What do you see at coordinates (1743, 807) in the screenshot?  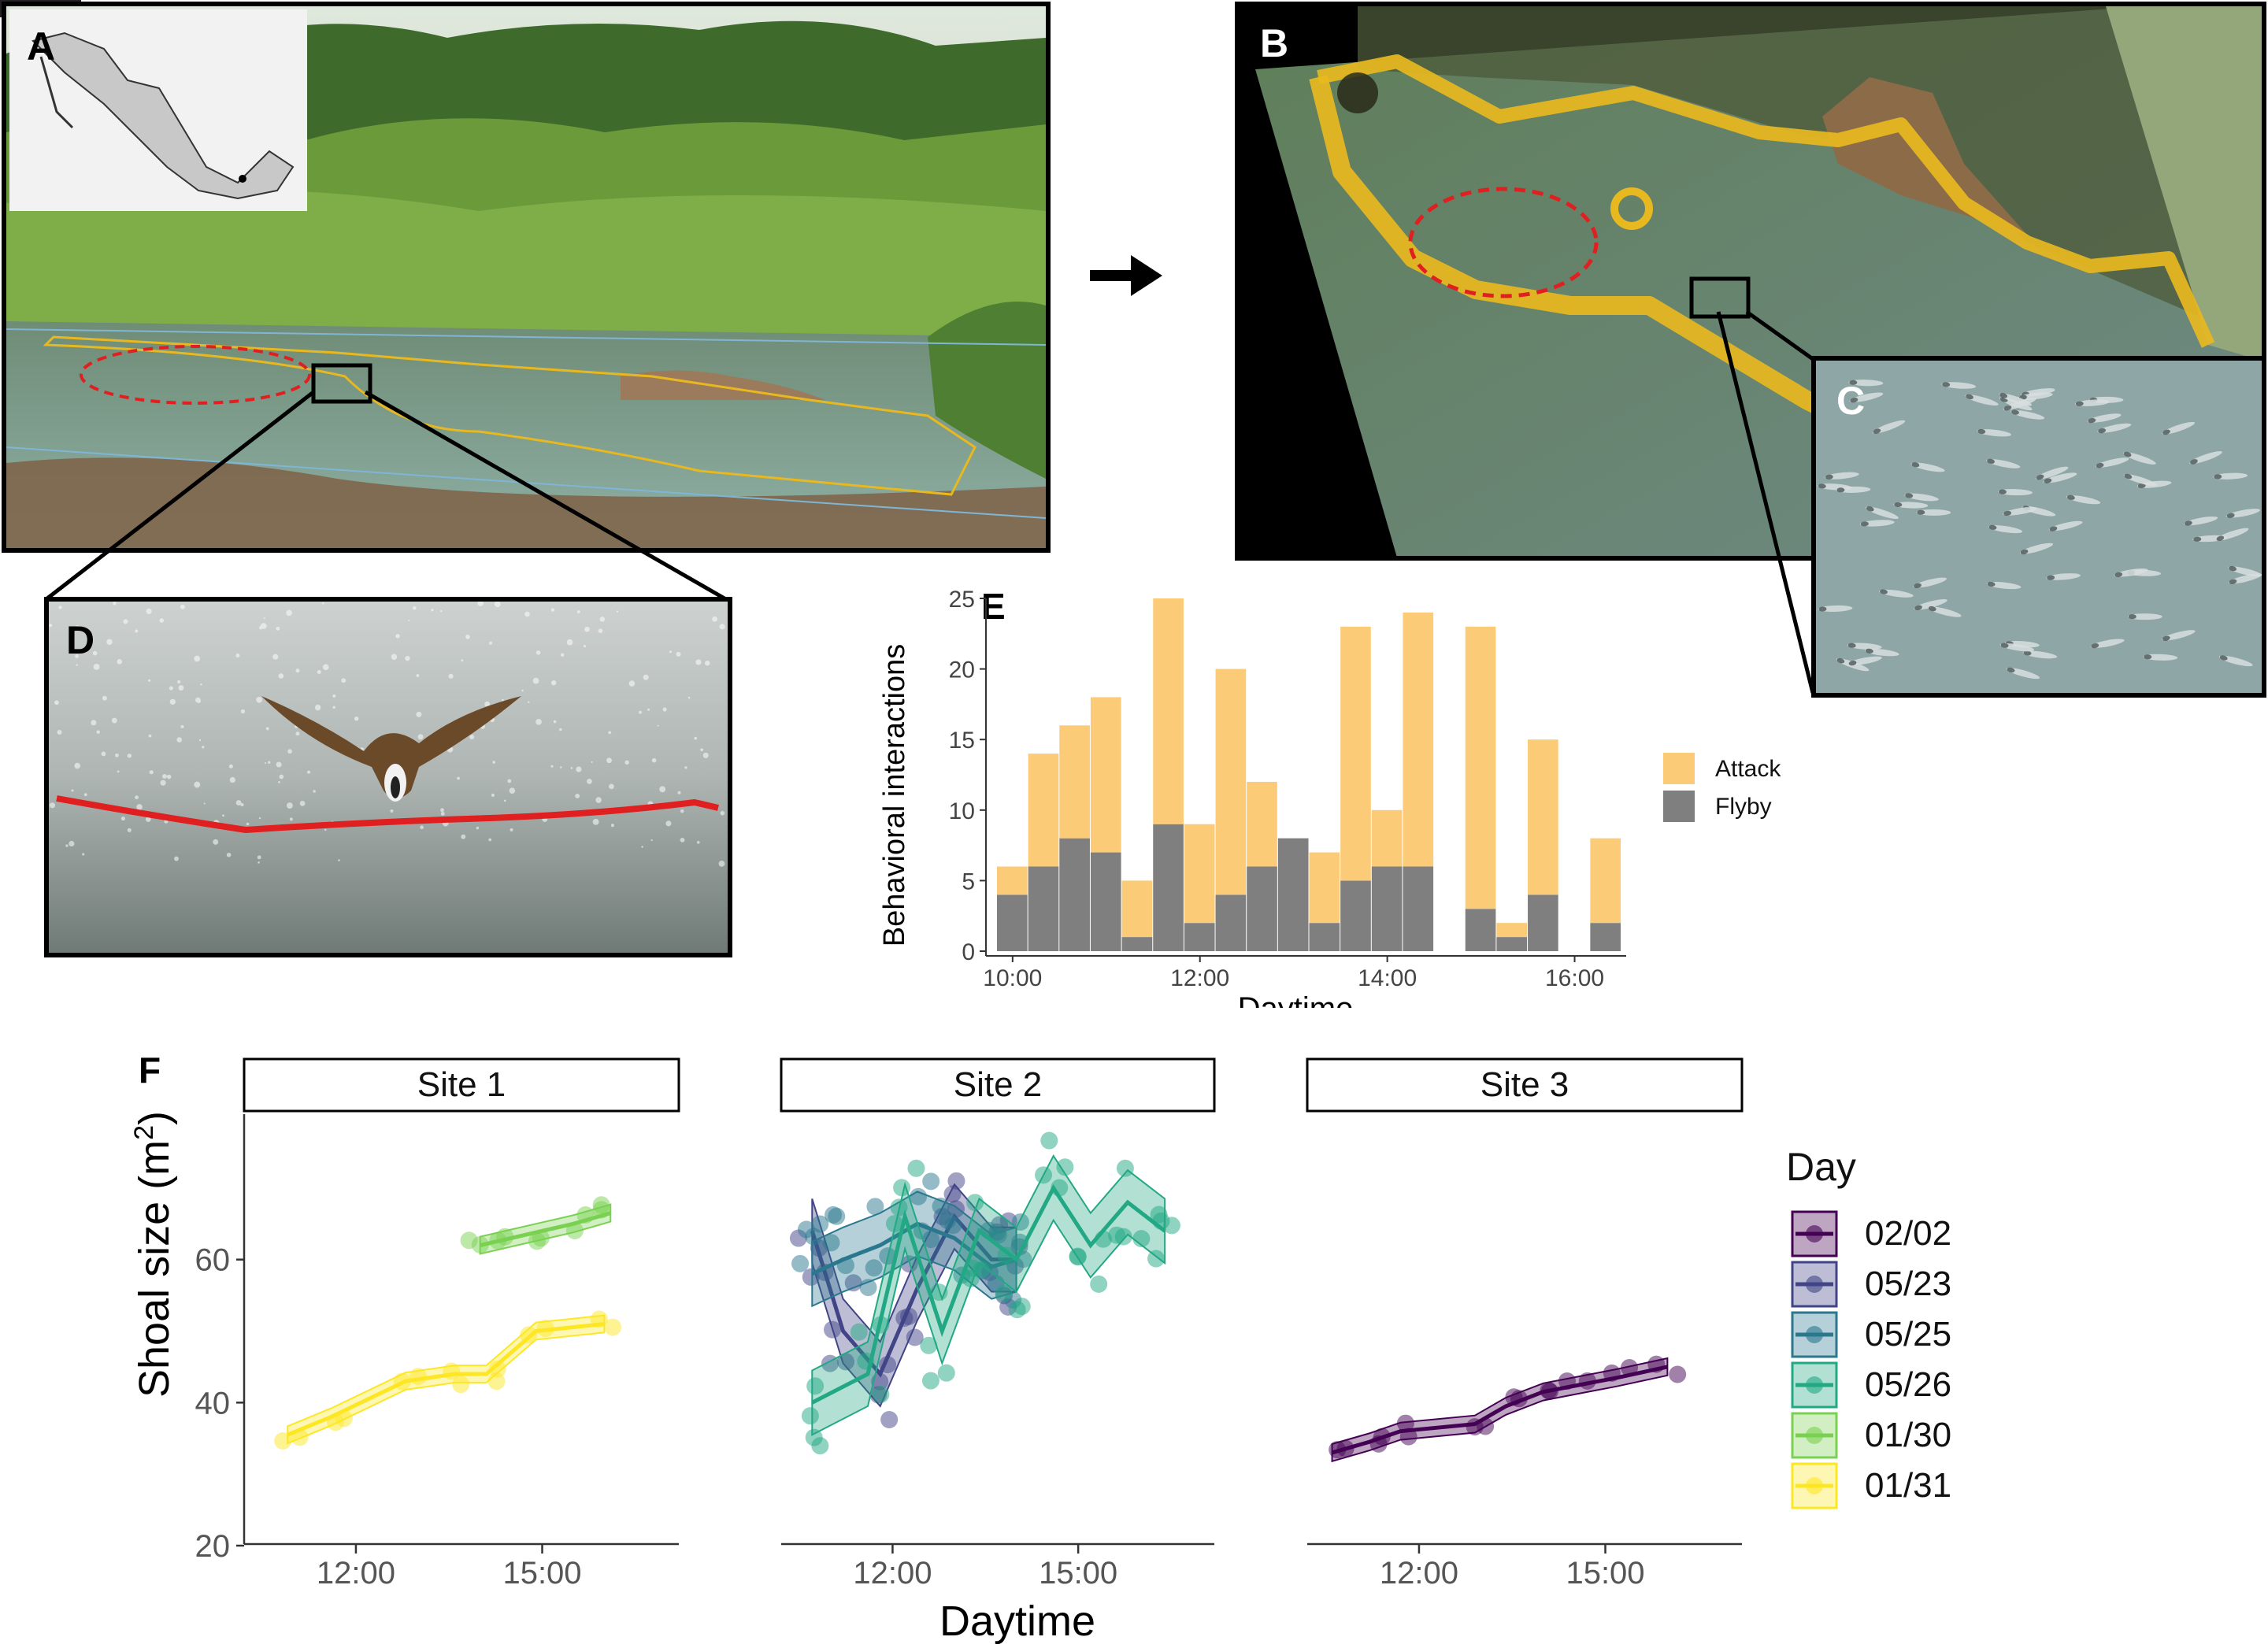 I see `e-legend-label: Flyby` at bounding box center [1743, 807].